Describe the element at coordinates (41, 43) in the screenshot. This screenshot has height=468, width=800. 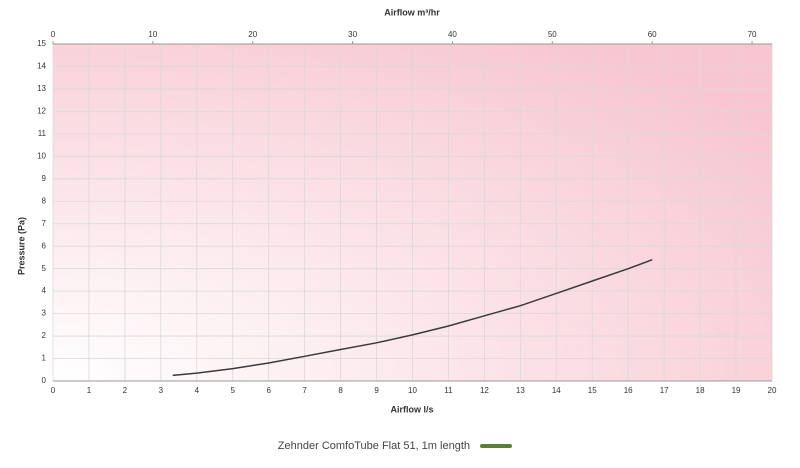
I see `y-tick-label: 15` at that location.